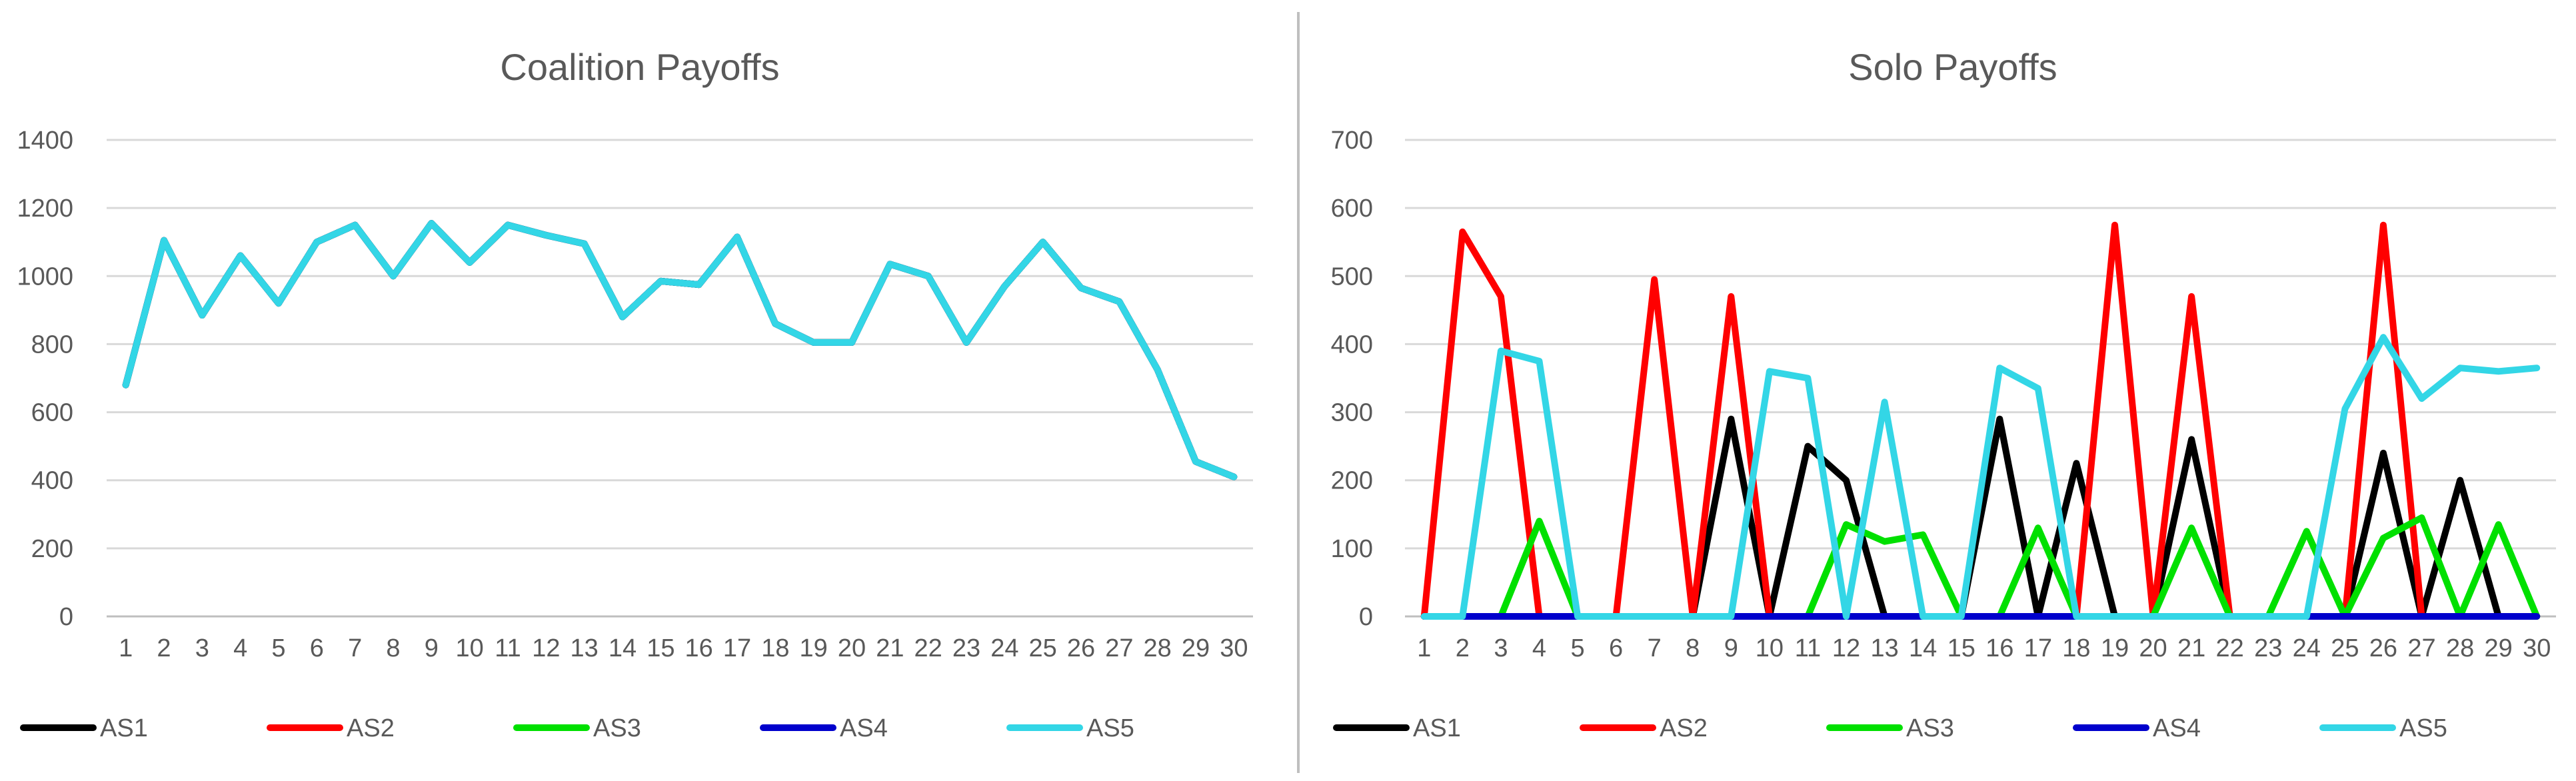 Image resolution: width=2576 pixels, height=781 pixels. I want to click on y-tick-label: 600, so click(1352, 209).